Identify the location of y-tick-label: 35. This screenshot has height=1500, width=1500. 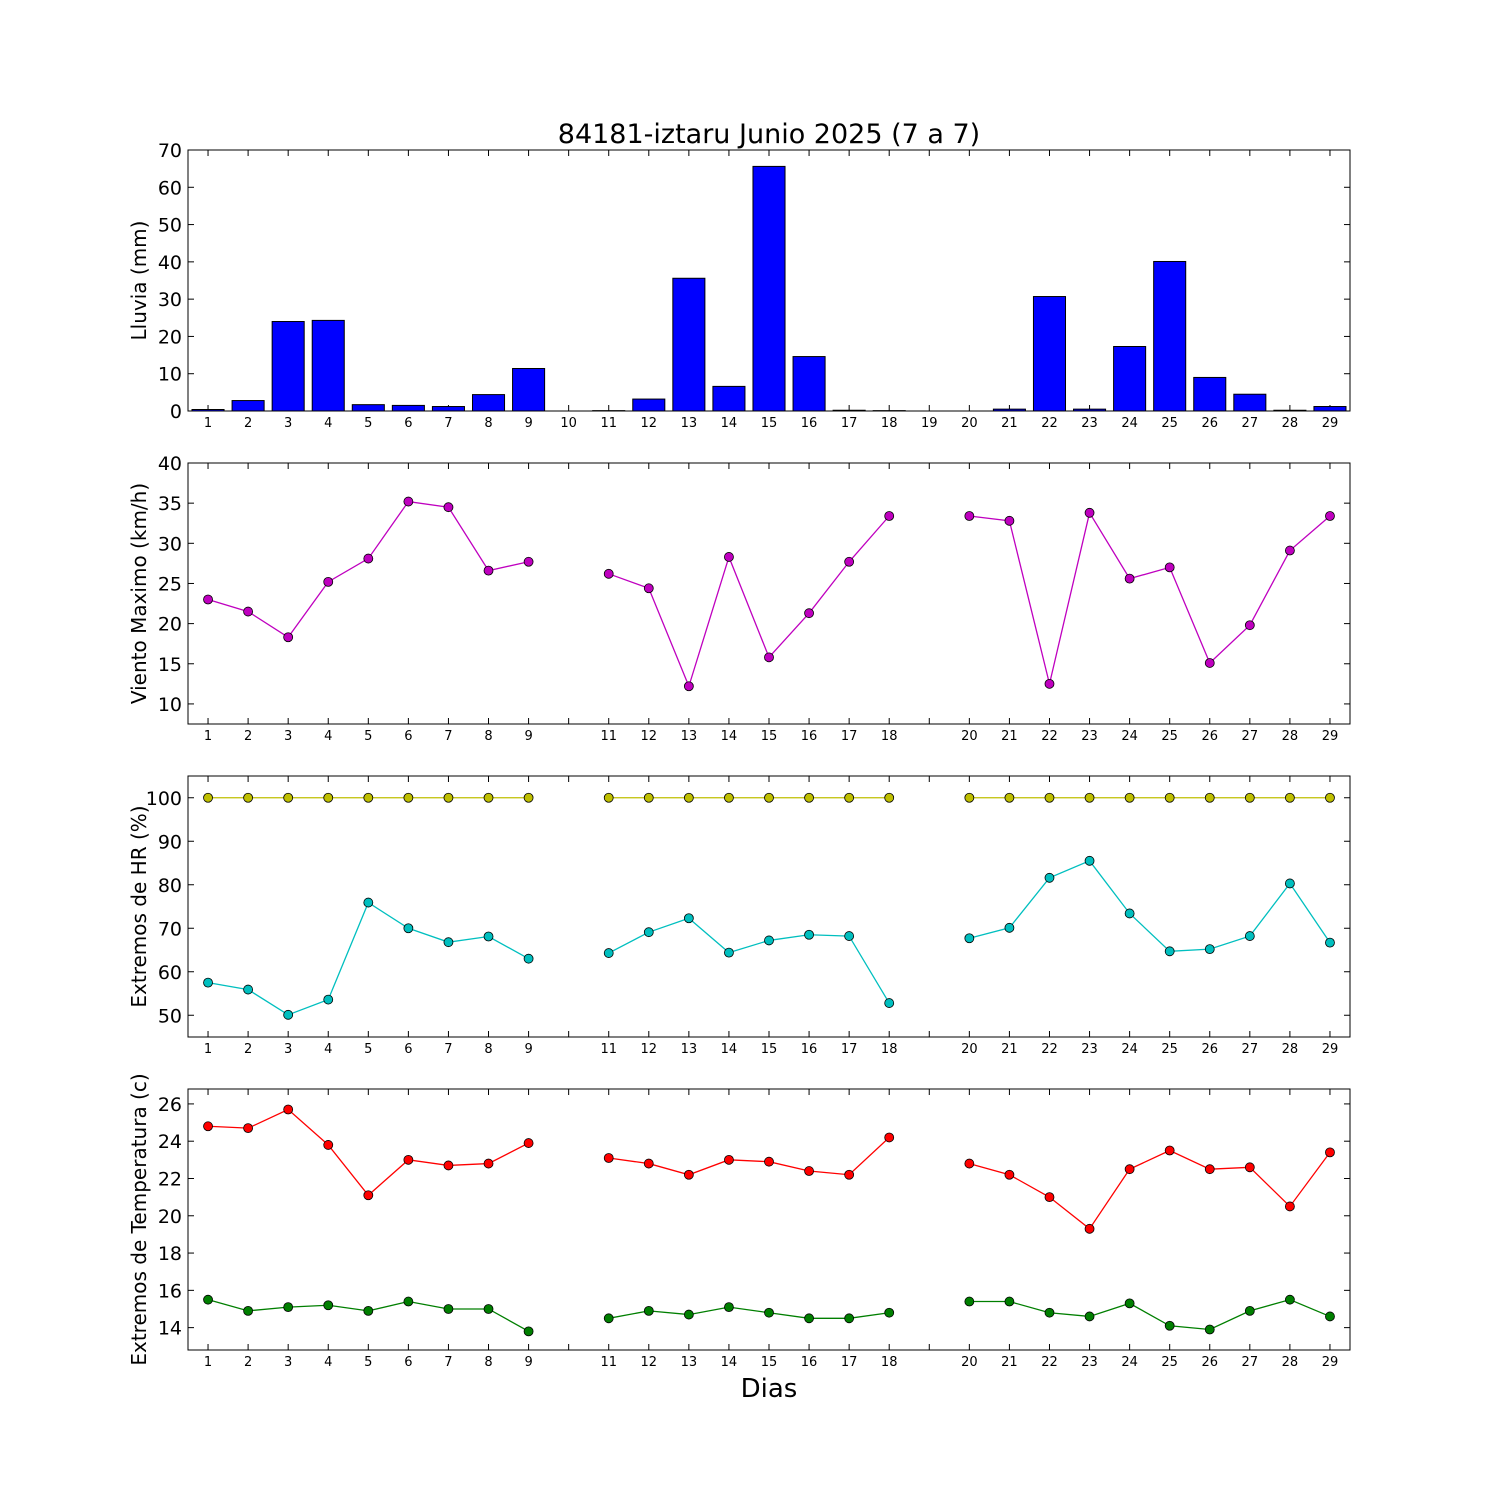
(170, 504).